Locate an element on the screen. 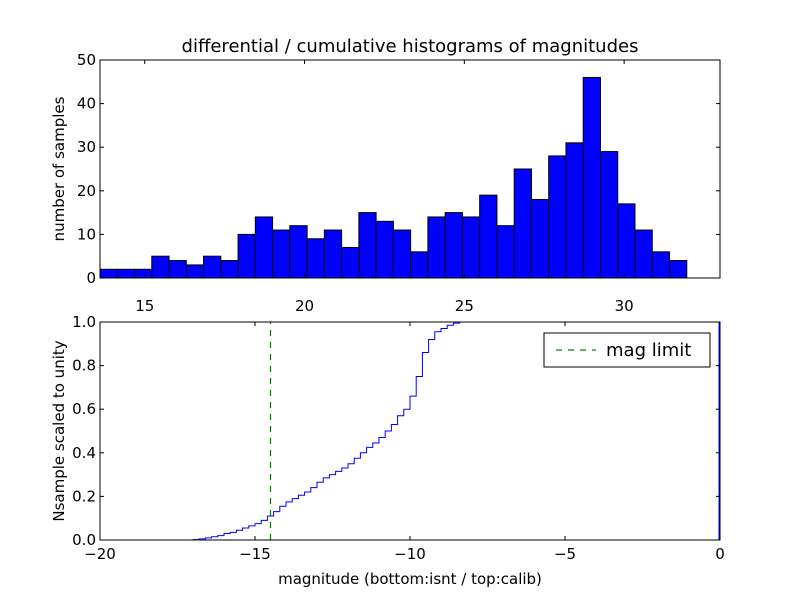 The width and height of the screenshot is (800, 600). y-tick-label: 50 is located at coordinates (86, 60).